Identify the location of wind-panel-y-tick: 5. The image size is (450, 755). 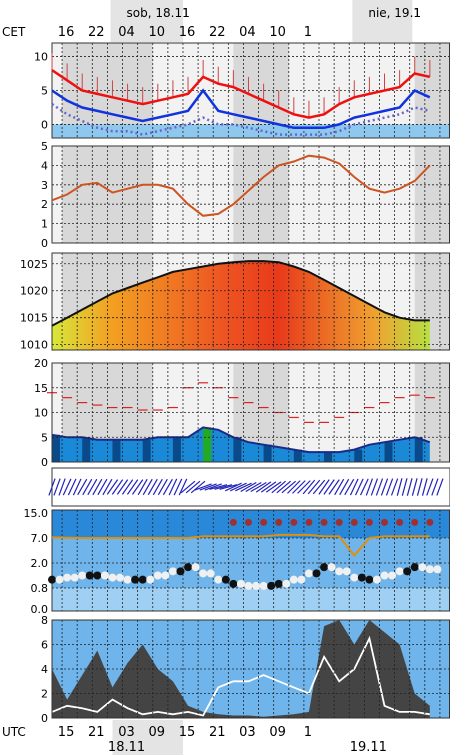
(44, 146).